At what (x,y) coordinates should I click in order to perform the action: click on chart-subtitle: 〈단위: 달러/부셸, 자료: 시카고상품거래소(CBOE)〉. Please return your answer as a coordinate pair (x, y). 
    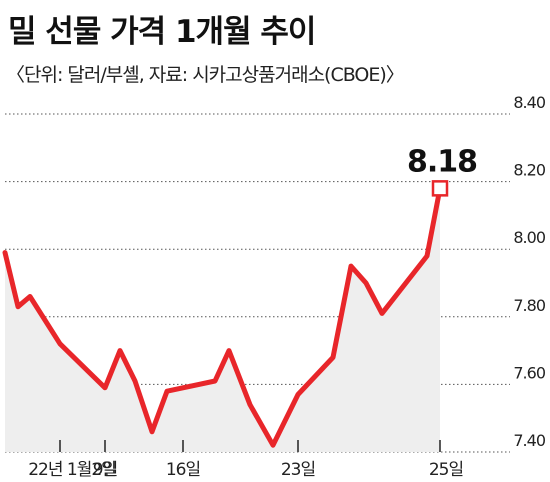
    Looking at the image, I should click on (205, 75).